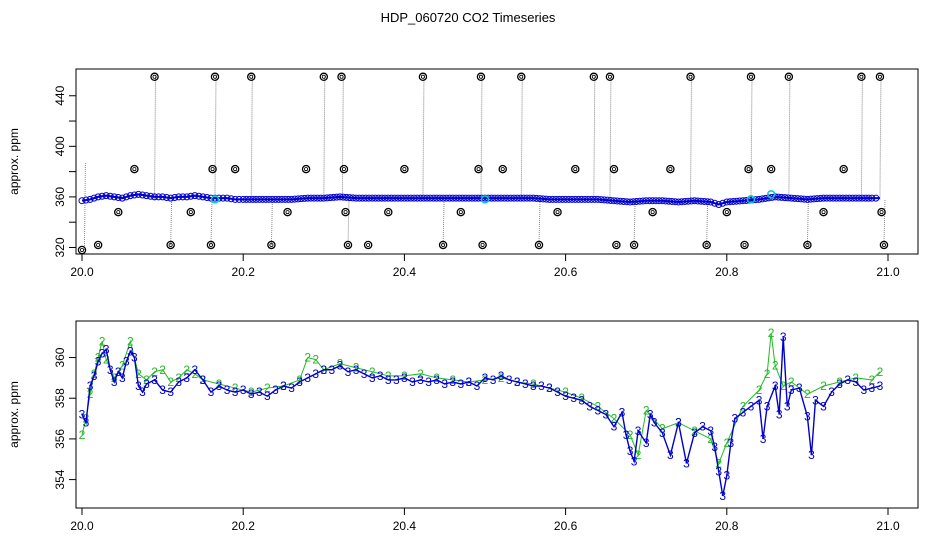 The width and height of the screenshot is (936, 540). I want to click on x-tick-label: 20.4, so click(405, 272).